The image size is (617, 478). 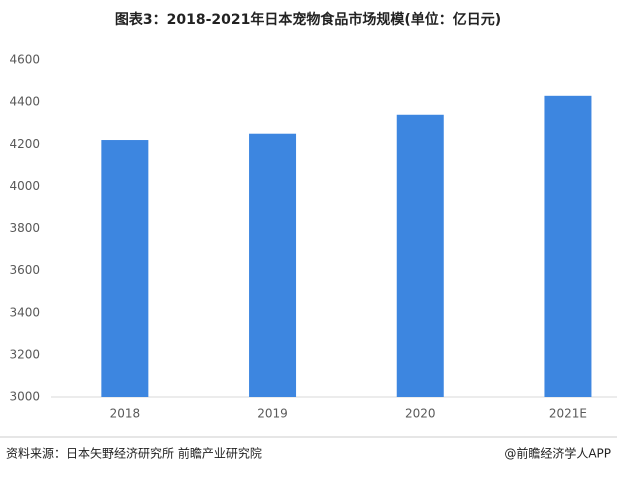 What do you see at coordinates (125, 414) in the screenshot?
I see `x-tick-label: 2018` at bounding box center [125, 414].